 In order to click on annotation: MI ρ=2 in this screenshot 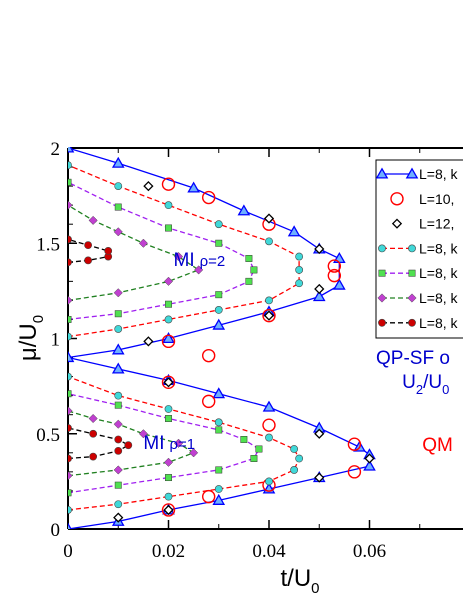, I will do `click(200, 260)`.